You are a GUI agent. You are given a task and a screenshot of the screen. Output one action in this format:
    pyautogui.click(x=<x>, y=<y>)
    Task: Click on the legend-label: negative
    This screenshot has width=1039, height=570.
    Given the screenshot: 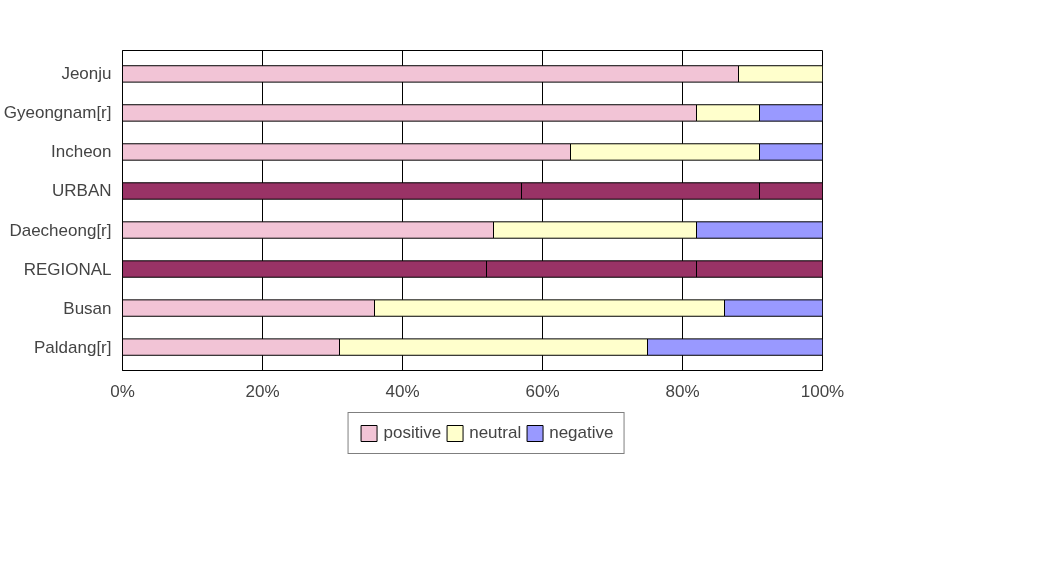 What is the action you would take?
    pyautogui.click(x=581, y=433)
    